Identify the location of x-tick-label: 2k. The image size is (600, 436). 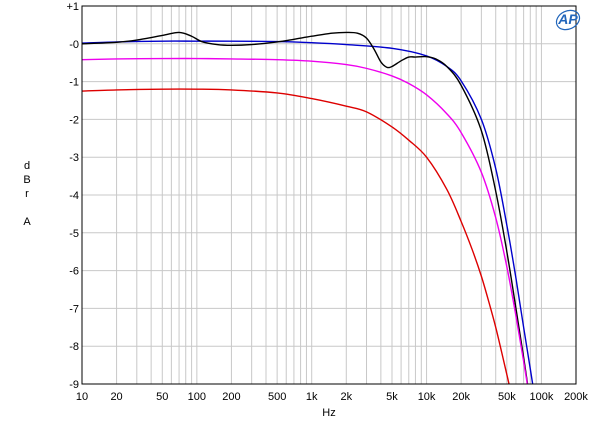
(346, 397).